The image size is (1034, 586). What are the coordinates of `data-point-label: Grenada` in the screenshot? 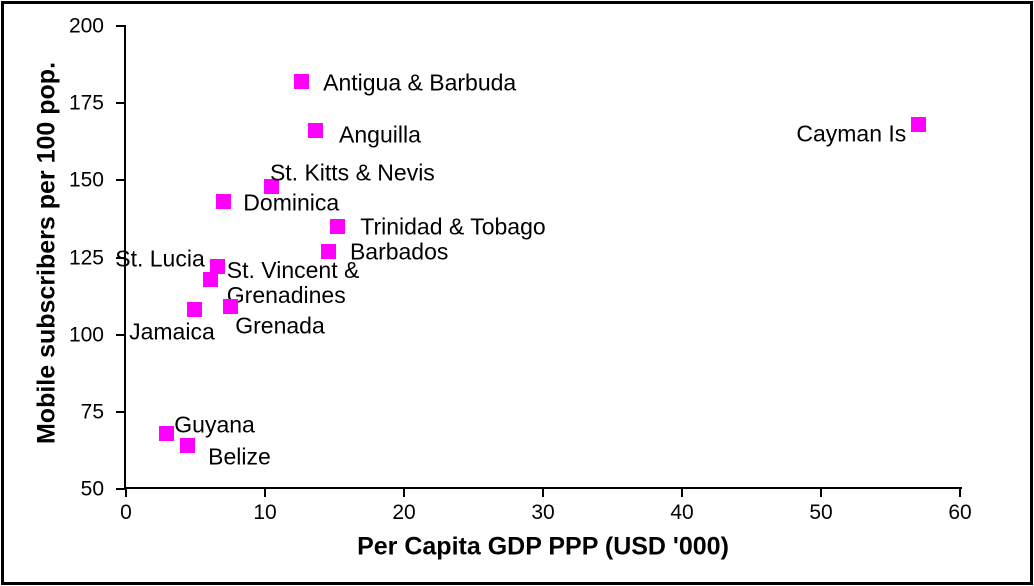 It's located at (280, 325).